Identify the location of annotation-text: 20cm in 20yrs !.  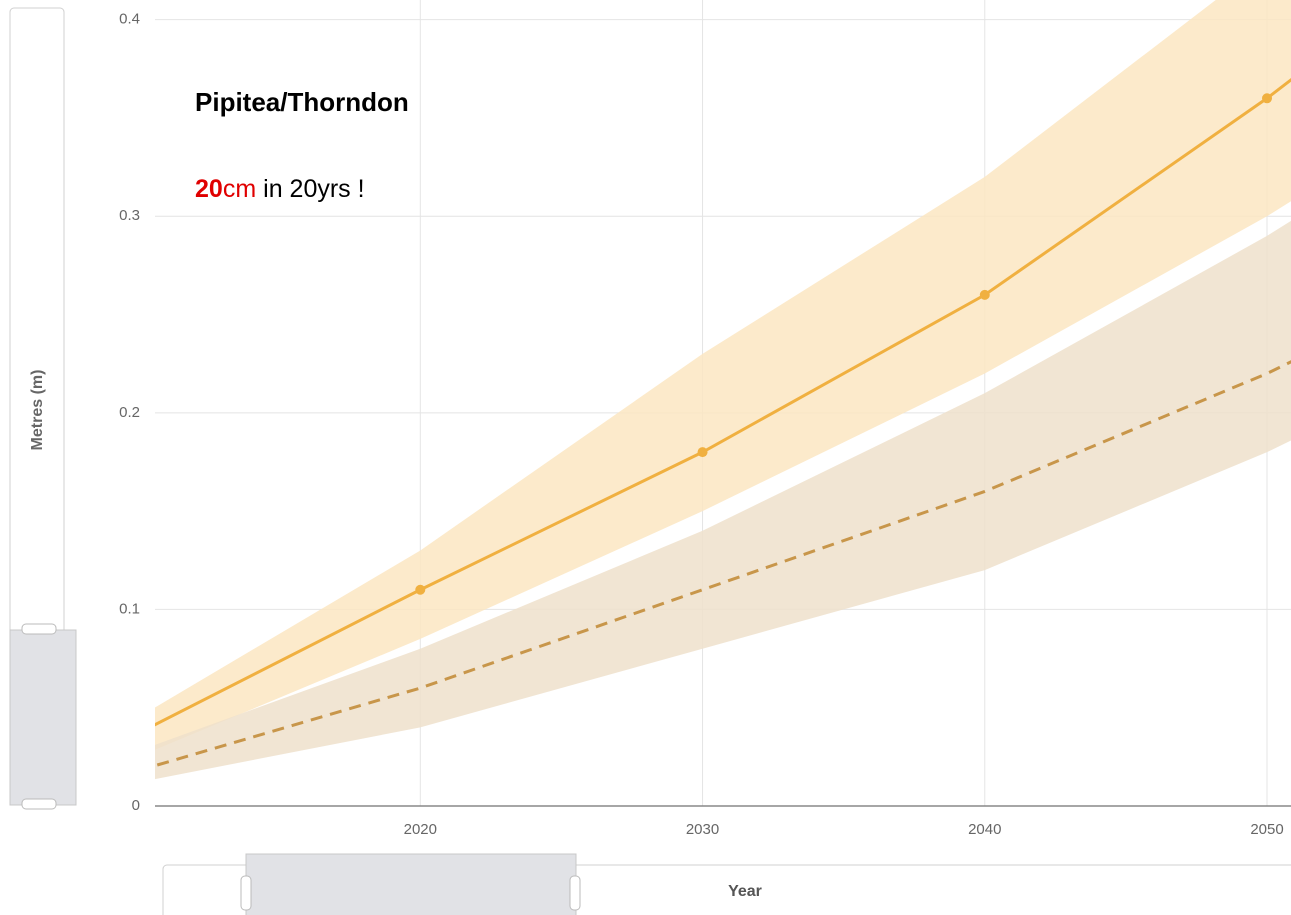
(280, 189).